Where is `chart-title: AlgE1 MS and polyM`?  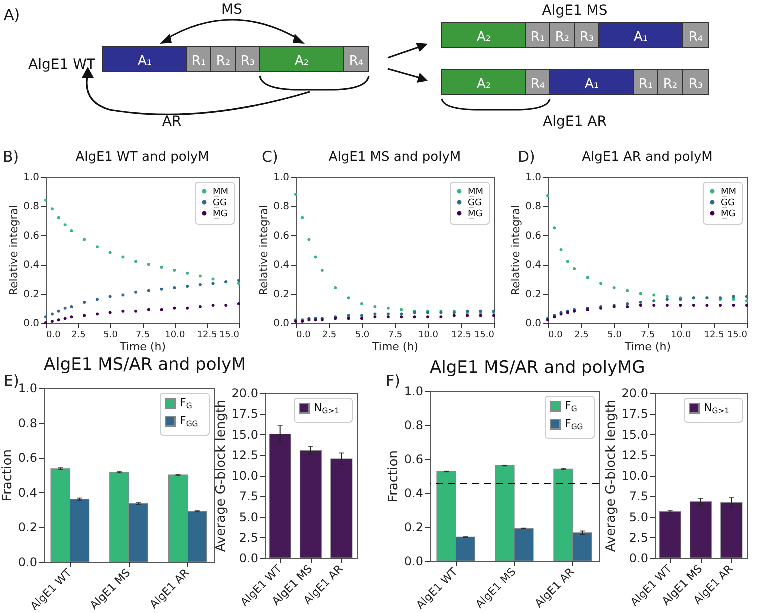
chart-title: AlgE1 MS and polyM is located at coordinates (395, 157).